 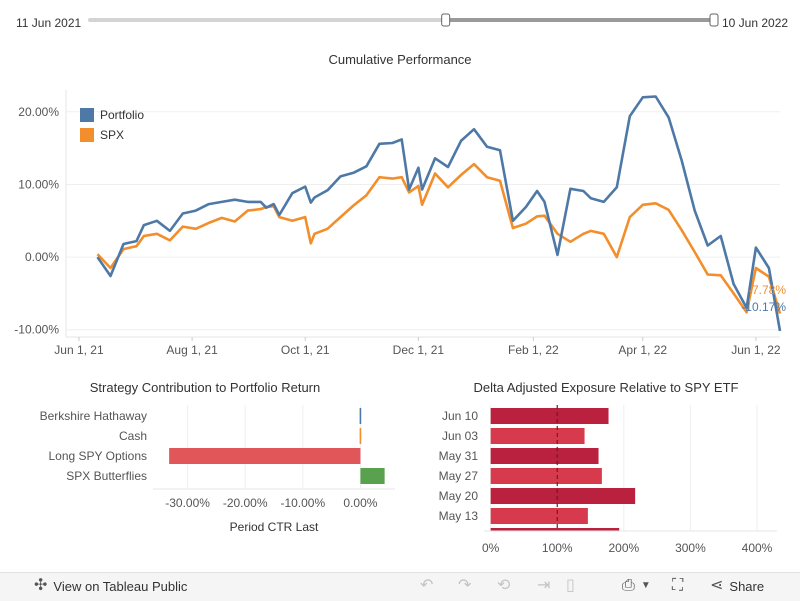 I want to click on exposure-x-tick-label: 400%, so click(x=757, y=548).